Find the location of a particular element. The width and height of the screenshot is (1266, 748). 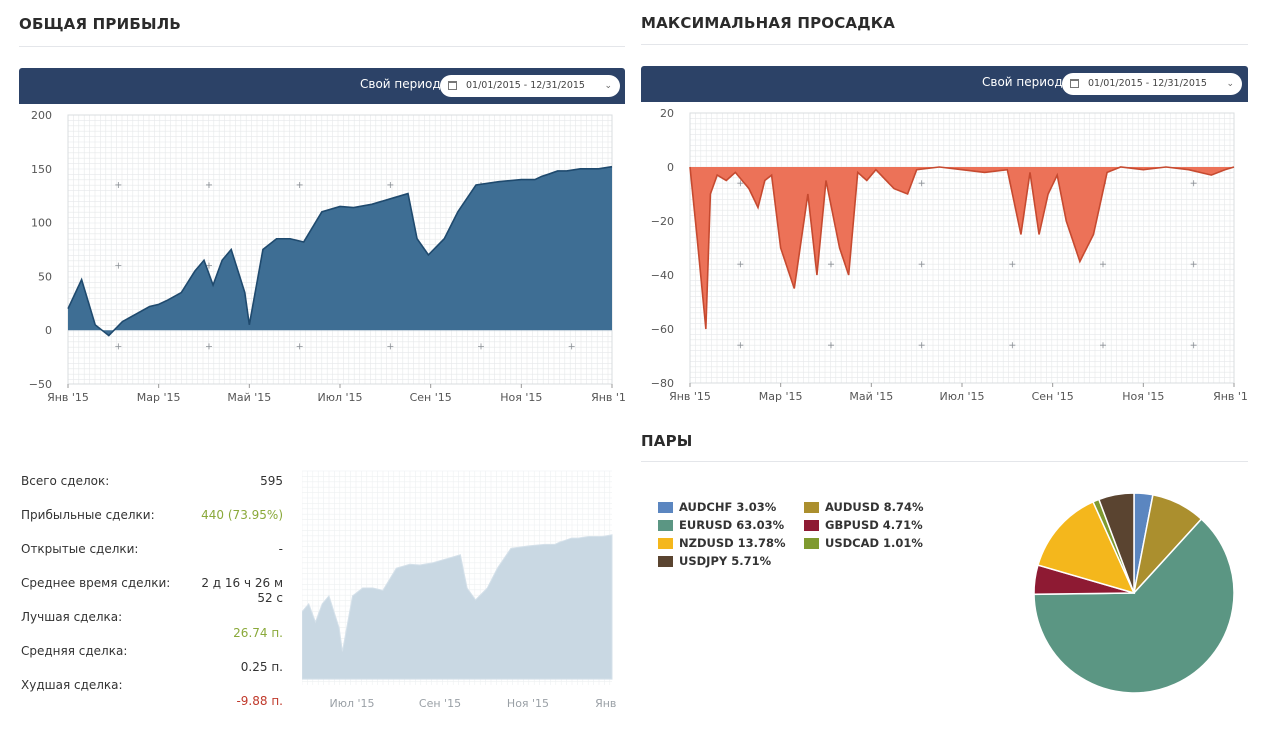

y-tick-label: 20 is located at coordinates (667, 113).